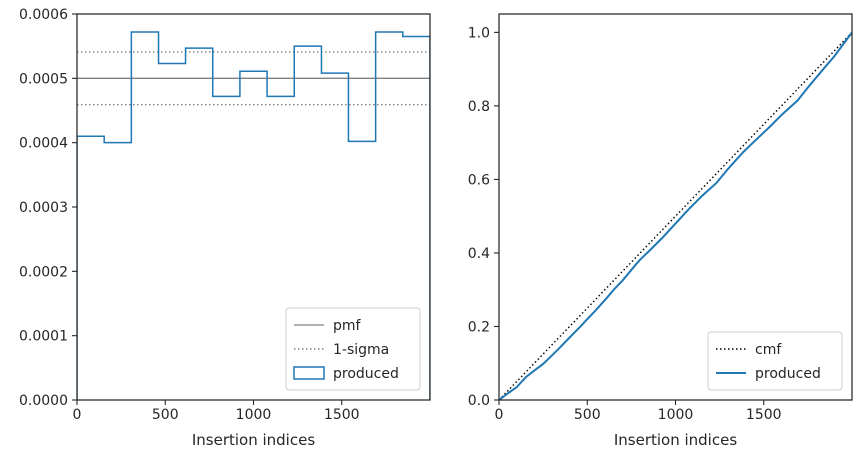 Image resolution: width=861 pixels, height=459 pixels. What do you see at coordinates (43, 15) in the screenshot?
I see `y-tick-label: 0.0006` at bounding box center [43, 15].